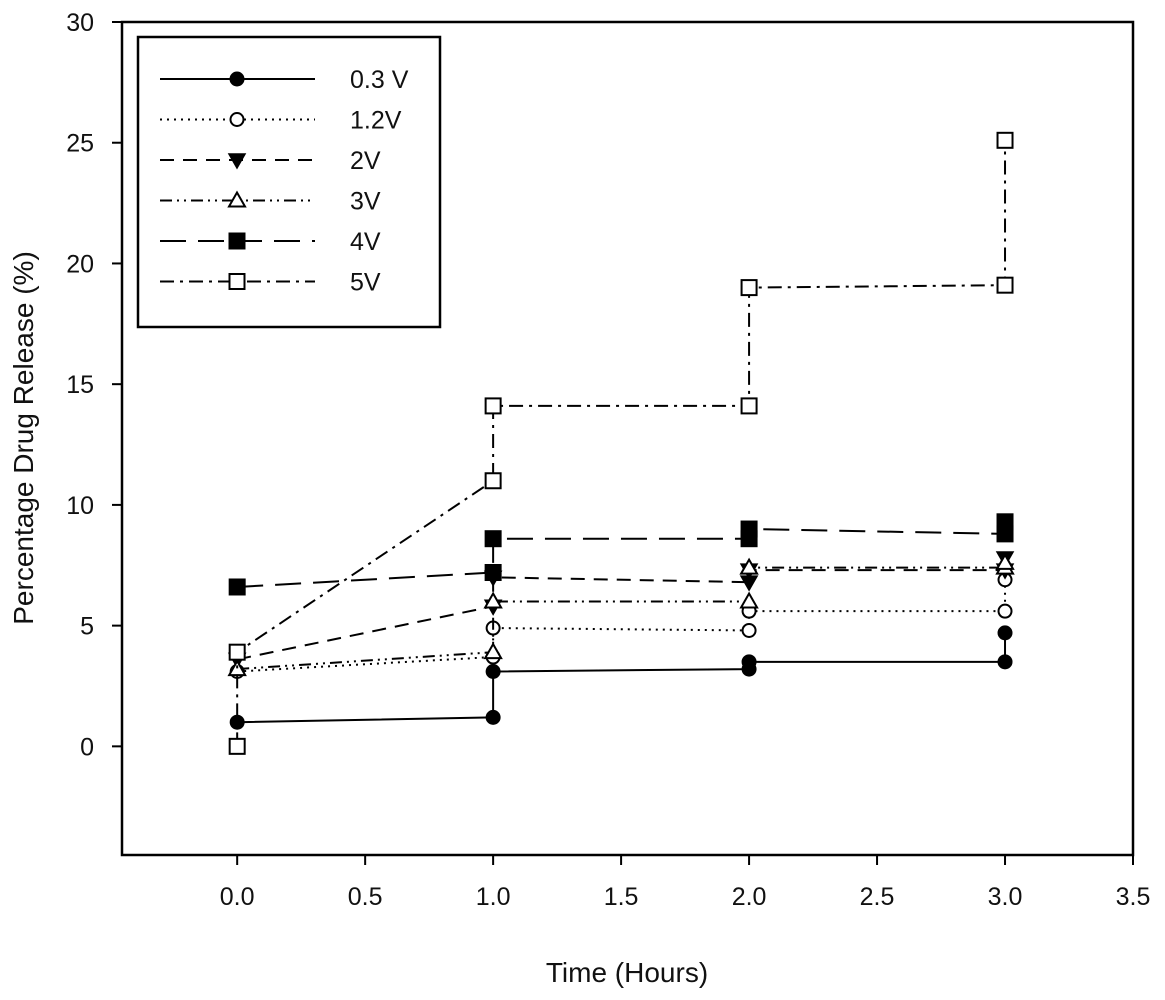  I want to click on x-tick-label: 1.5, so click(621, 897).